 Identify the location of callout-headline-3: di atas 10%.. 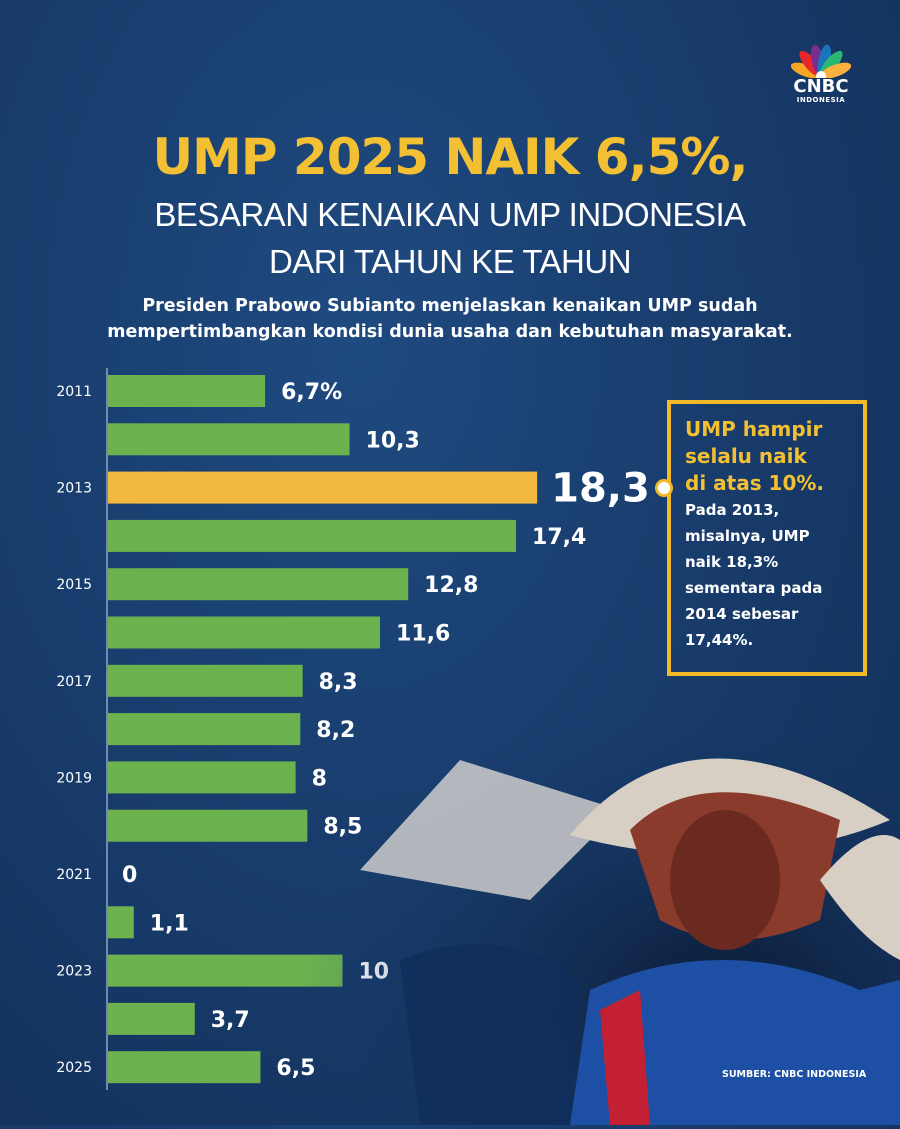
(755, 483).